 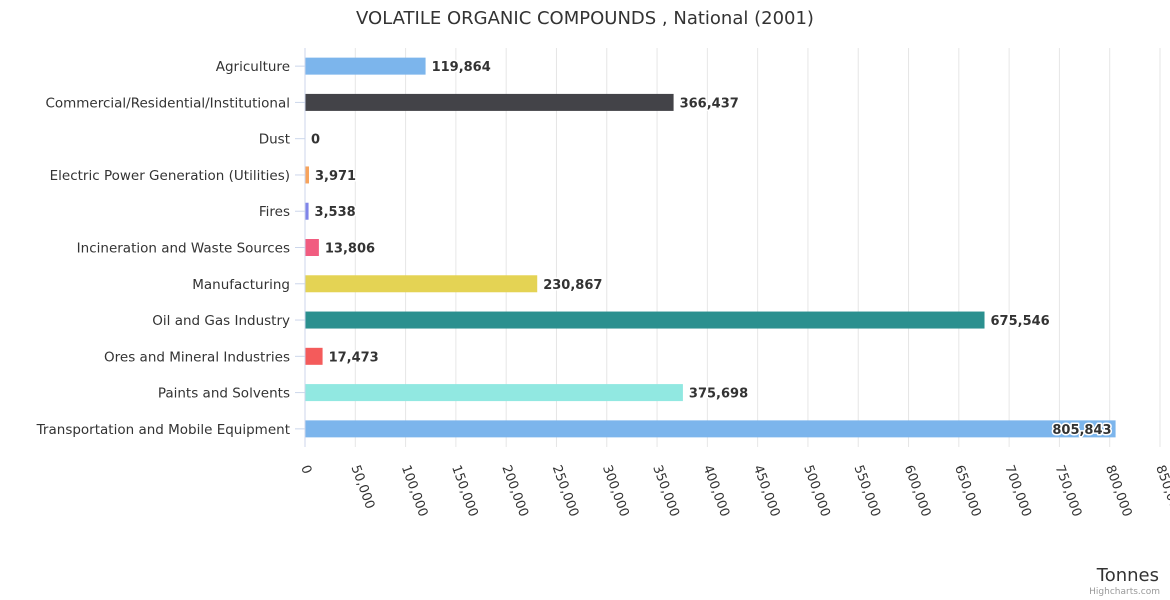 I want to click on data-label: 119,864, so click(x=461, y=67).